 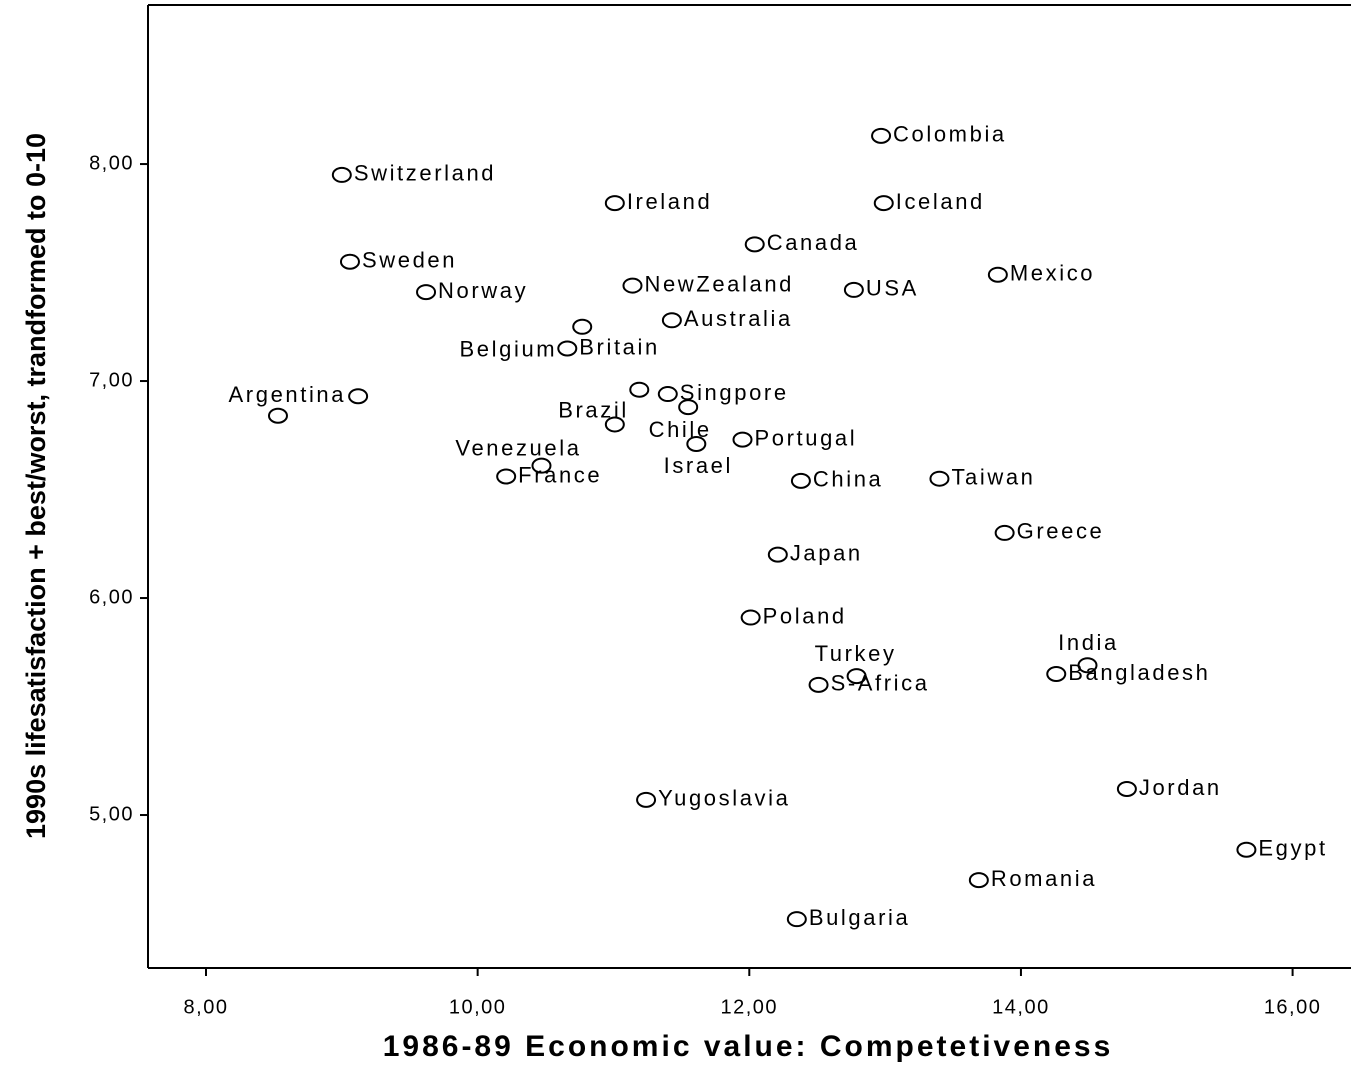 I want to click on x-tick-label: 10,00, so click(x=478, y=1007).